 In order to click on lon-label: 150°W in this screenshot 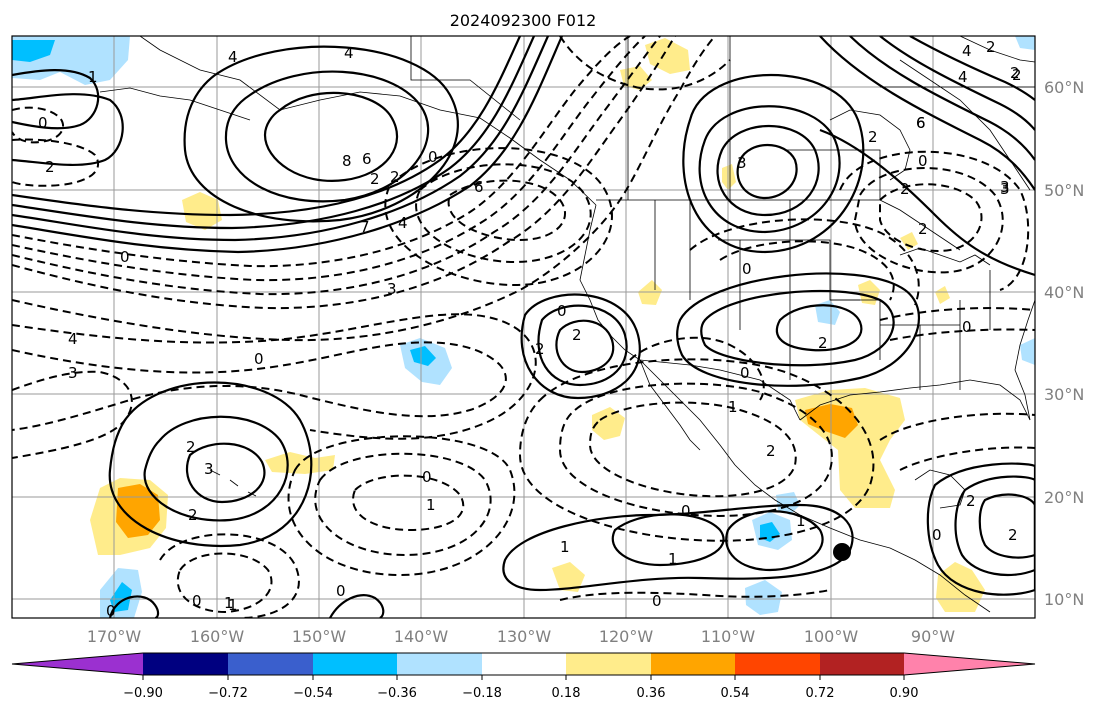, I will do `click(319, 636)`.